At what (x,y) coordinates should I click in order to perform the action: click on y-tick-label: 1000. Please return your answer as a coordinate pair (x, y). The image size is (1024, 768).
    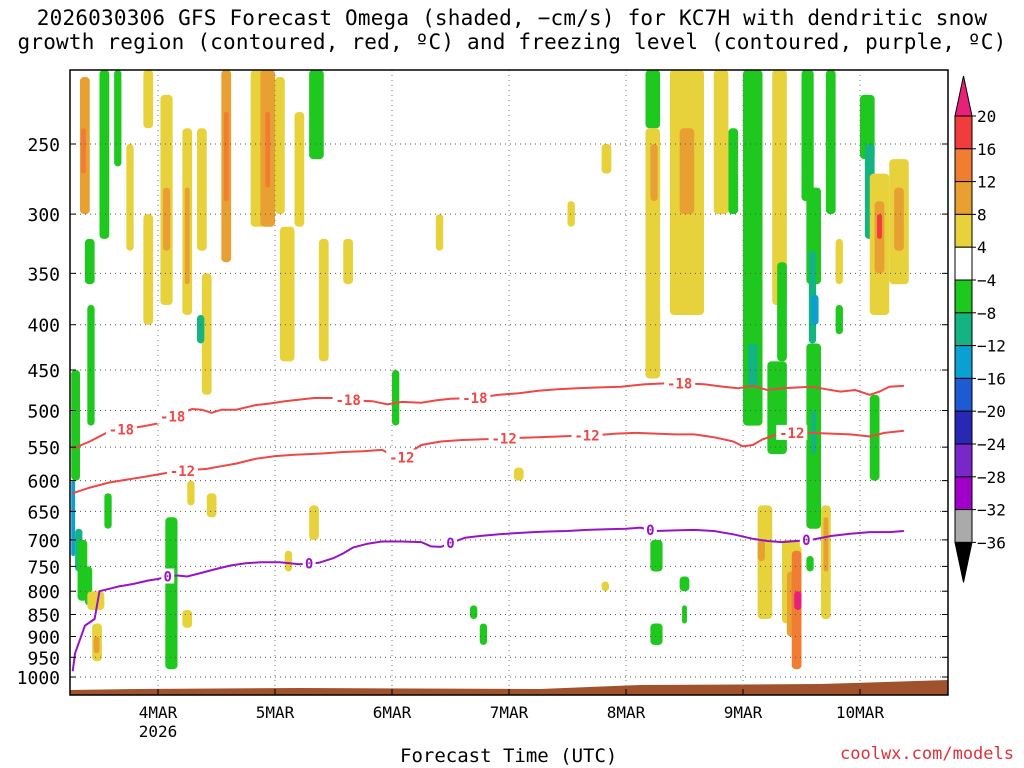
    Looking at the image, I should click on (38, 678).